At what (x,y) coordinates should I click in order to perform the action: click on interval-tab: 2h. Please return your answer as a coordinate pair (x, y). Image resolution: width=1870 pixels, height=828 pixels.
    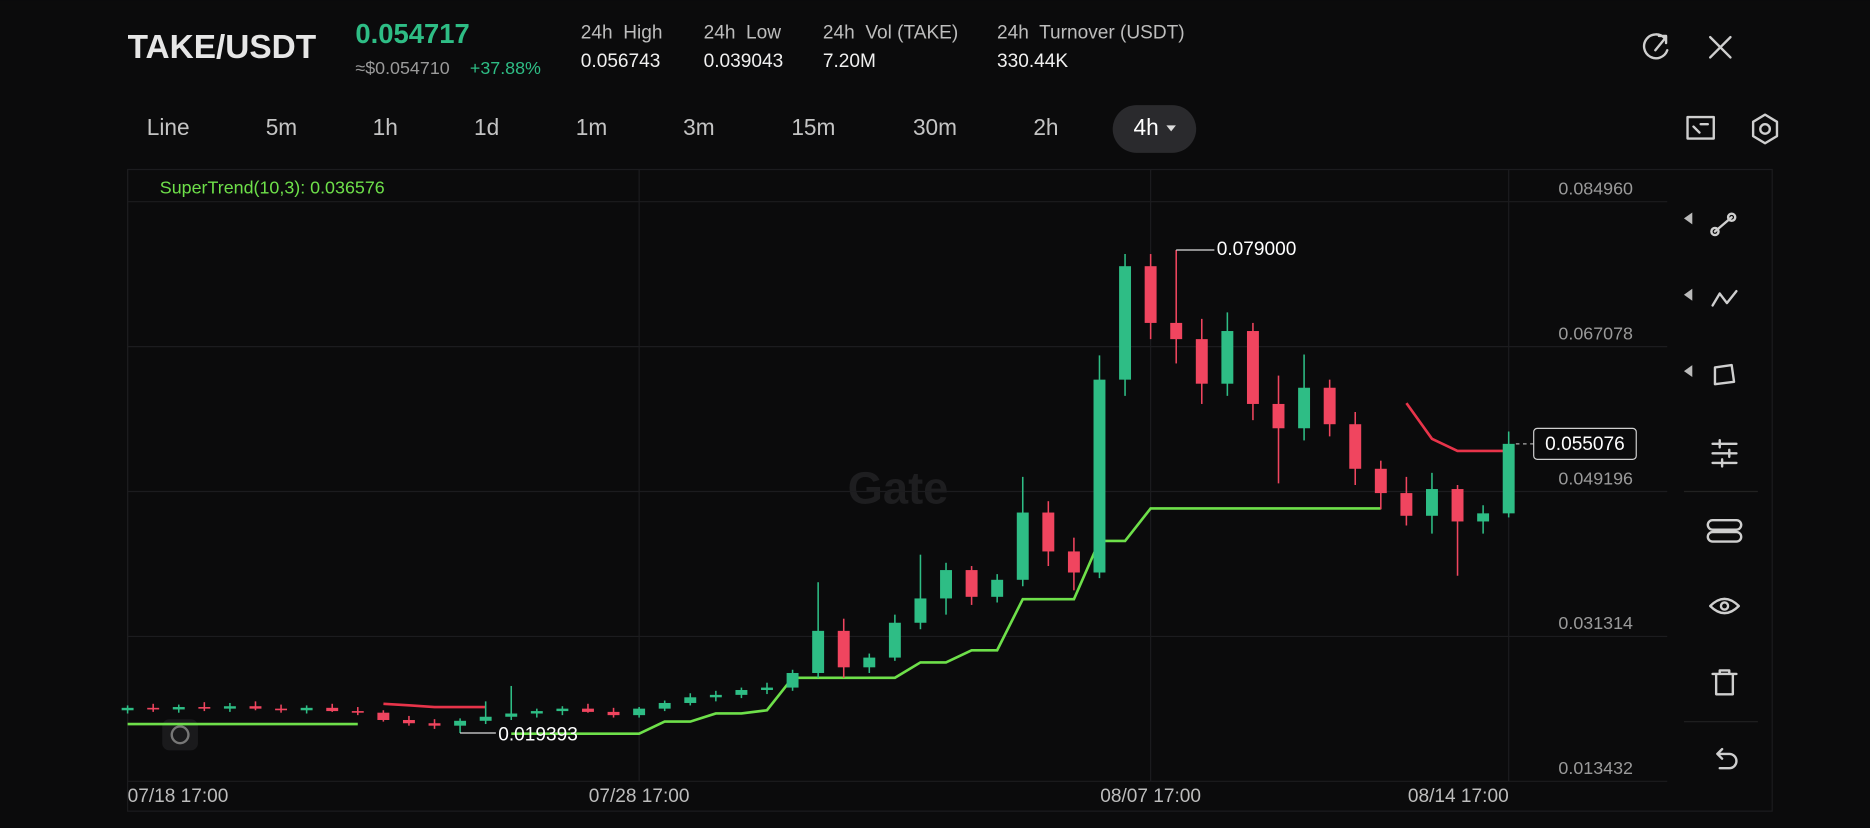
    Looking at the image, I should click on (1045, 127).